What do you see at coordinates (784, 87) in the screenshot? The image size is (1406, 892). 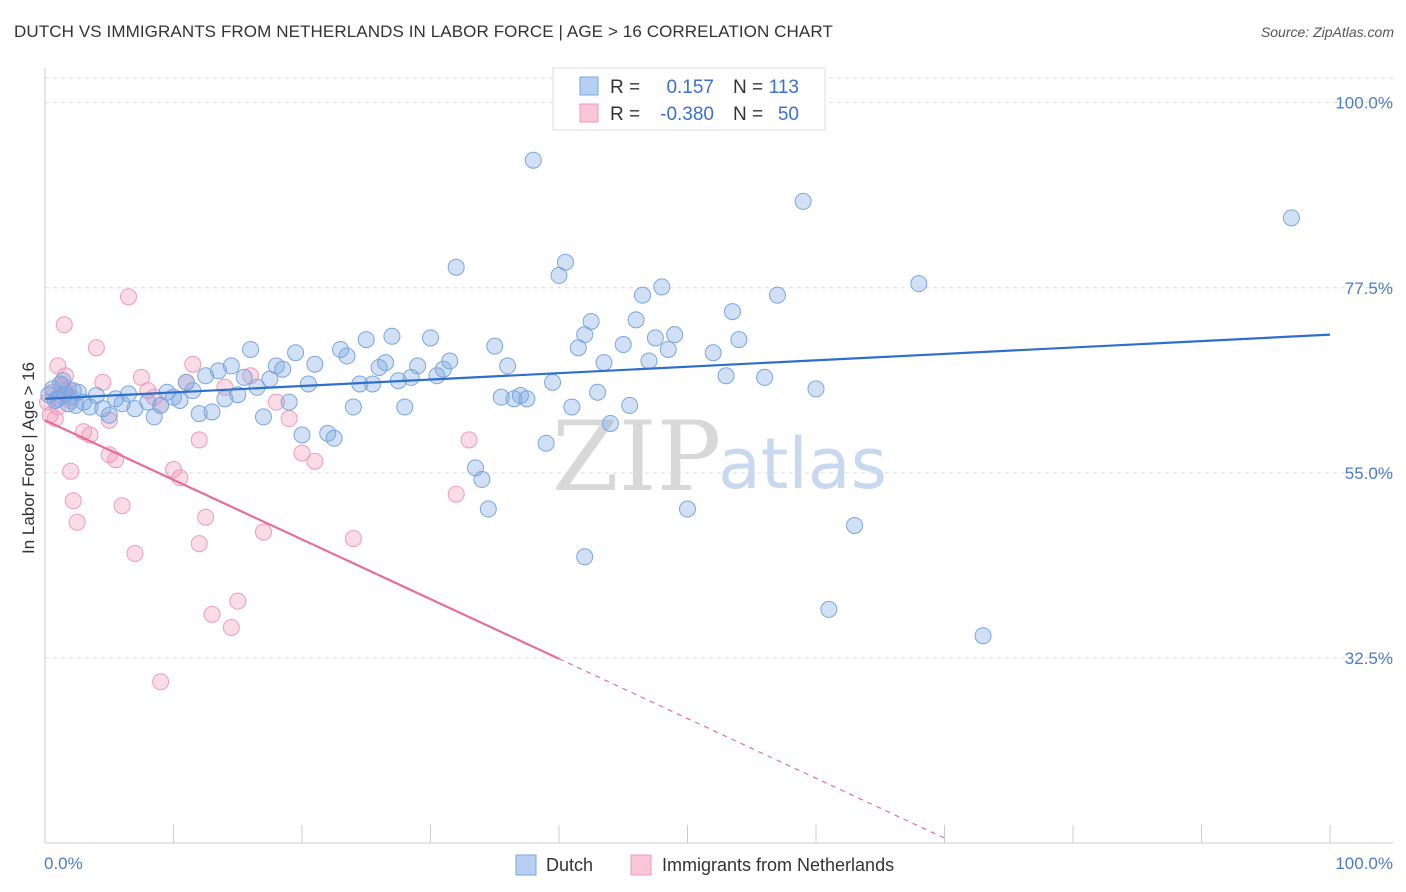 I see `legend-n-value-dutch: 113` at bounding box center [784, 87].